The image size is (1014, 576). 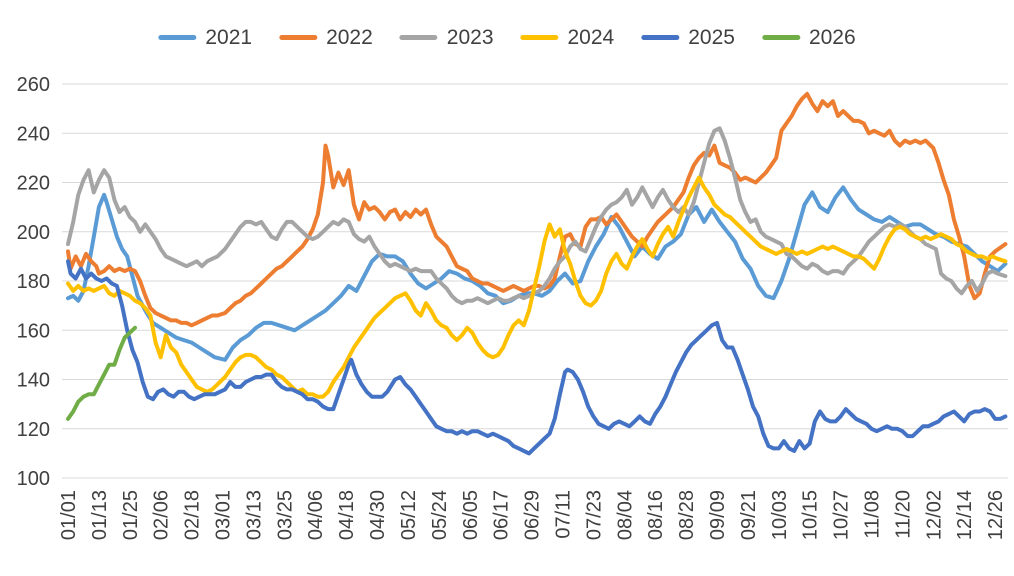 I want to click on x-tick-label: 06/05, so click(x=471, y=515).